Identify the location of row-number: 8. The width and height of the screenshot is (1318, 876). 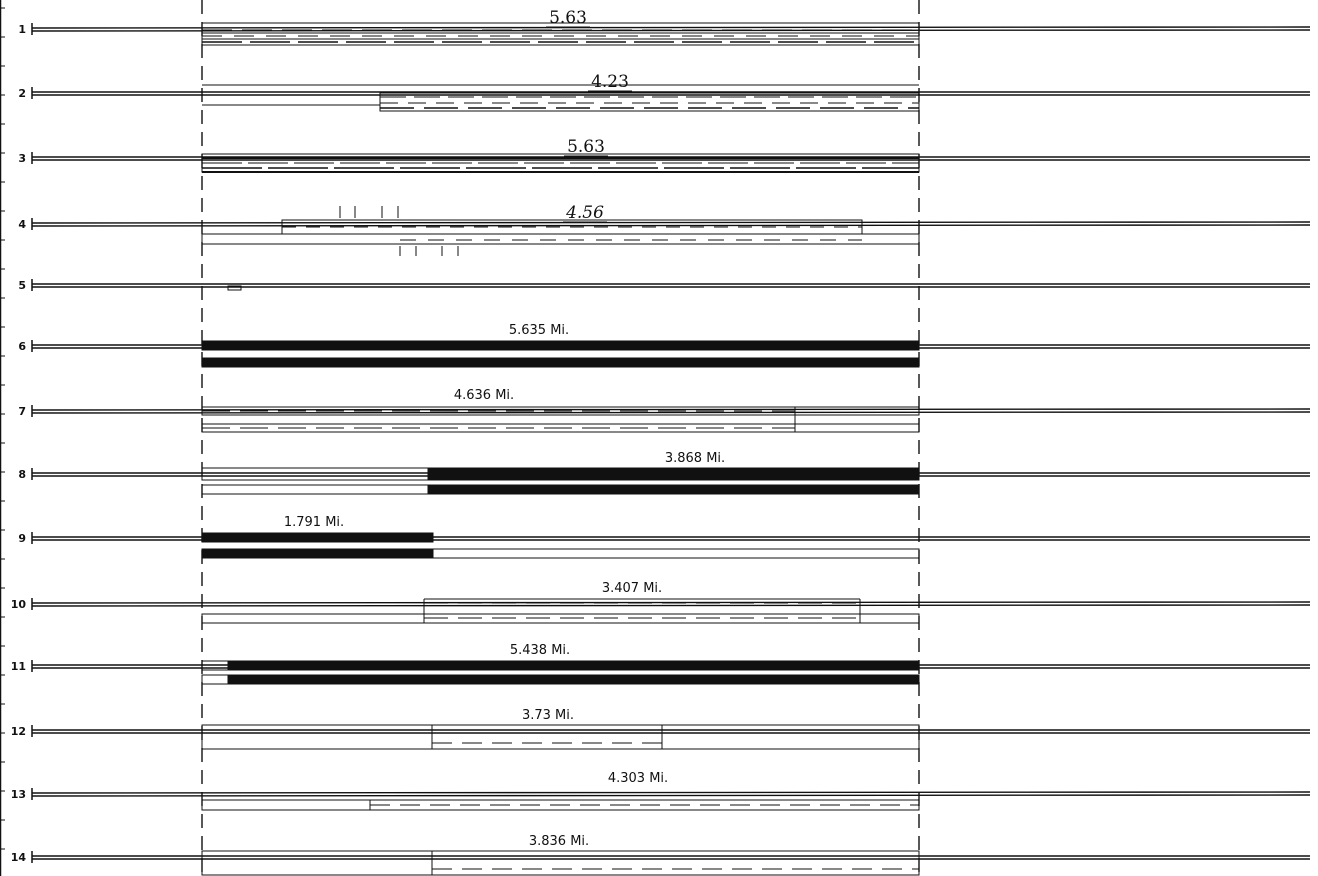
(22, 474).